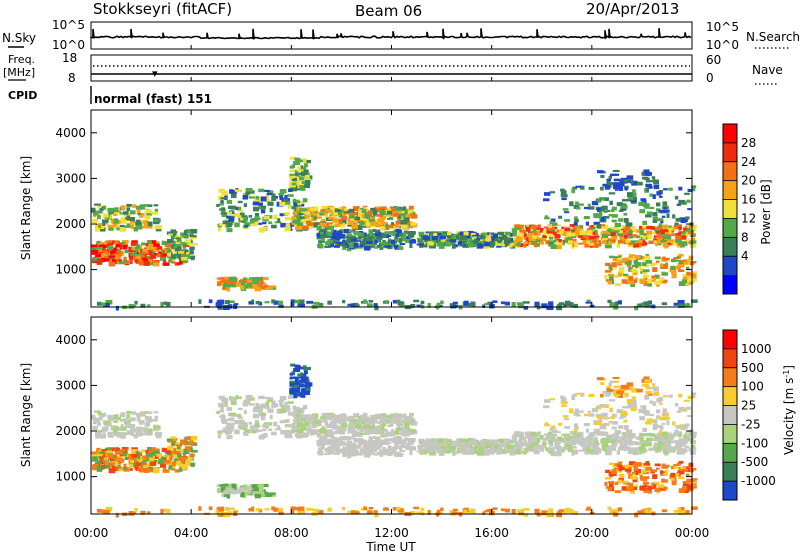 The image size is (800, 558). Describe the element at coordinates (68, 25) in the screenshot. I see `noise-left-tick-top: 10^5` at that location.